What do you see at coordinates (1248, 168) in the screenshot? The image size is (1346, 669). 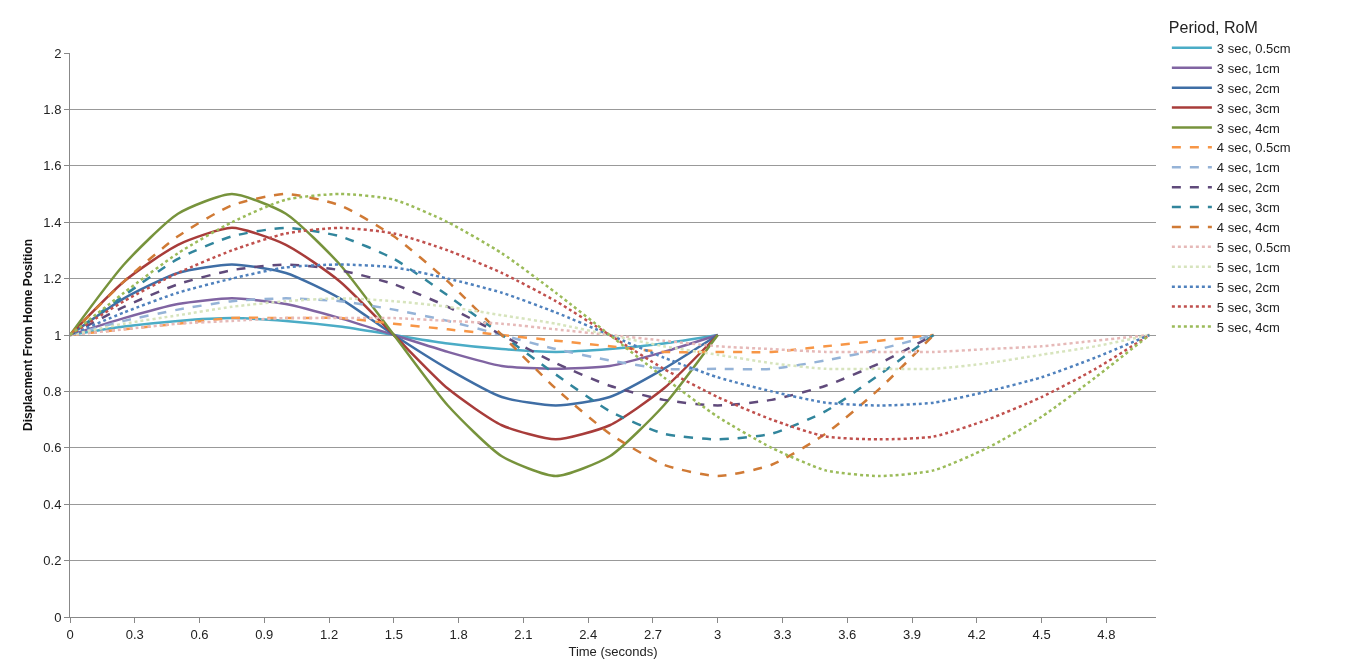 I see `legend-label: 4 sec, 1cm` at bounding box center [1248, 168].